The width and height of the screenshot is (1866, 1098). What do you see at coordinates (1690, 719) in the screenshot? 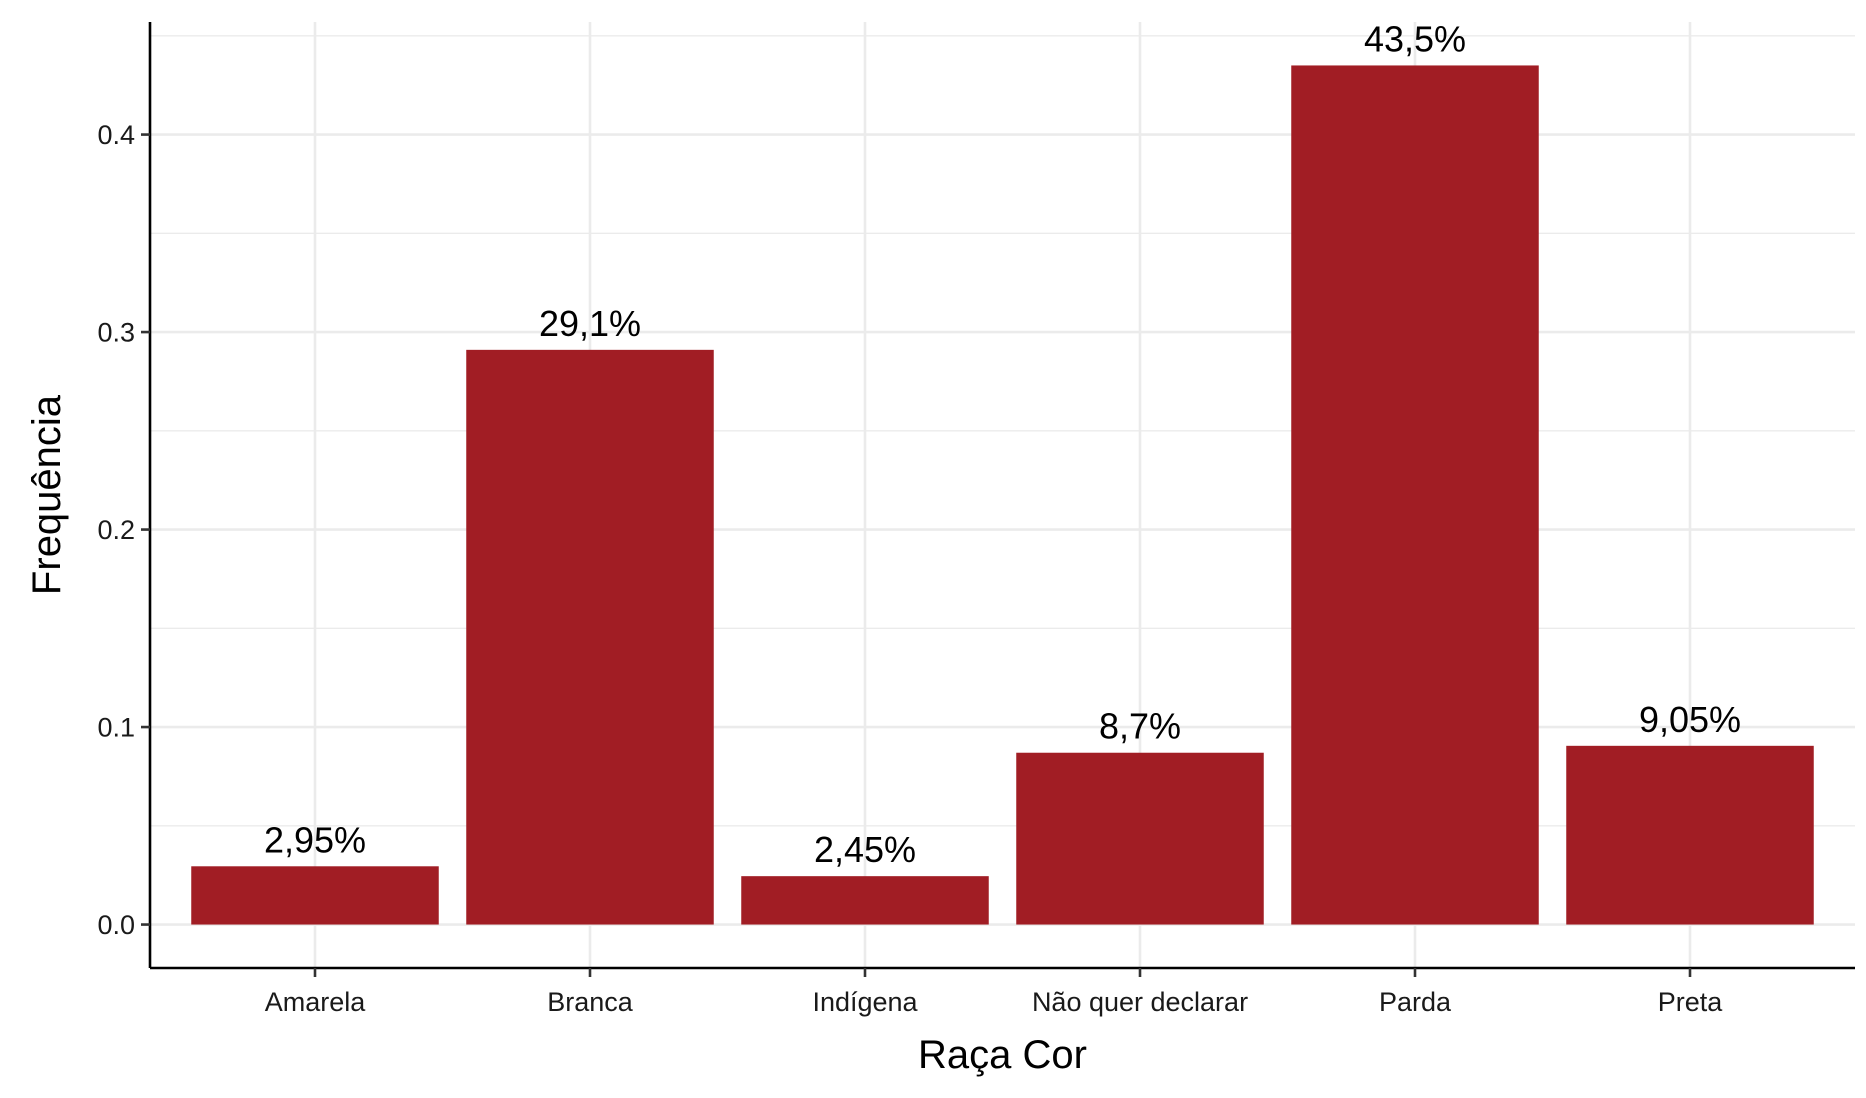
I see `data-label: 9,05%` at bounding box center [1690, 719].